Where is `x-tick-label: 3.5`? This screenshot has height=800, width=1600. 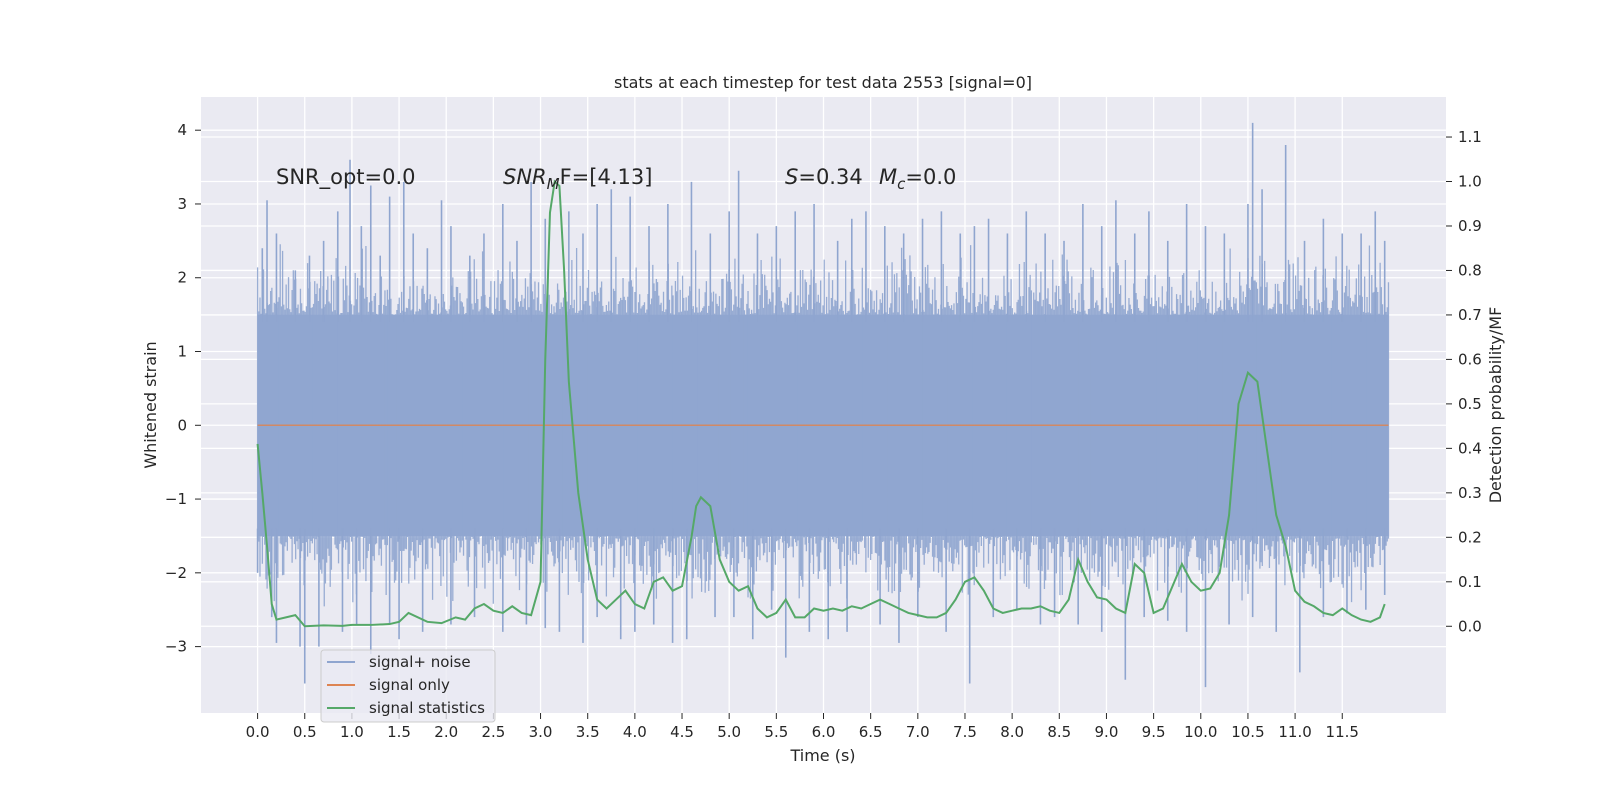 x-tick-label: 3.5 is located at coordinates (588, 732).